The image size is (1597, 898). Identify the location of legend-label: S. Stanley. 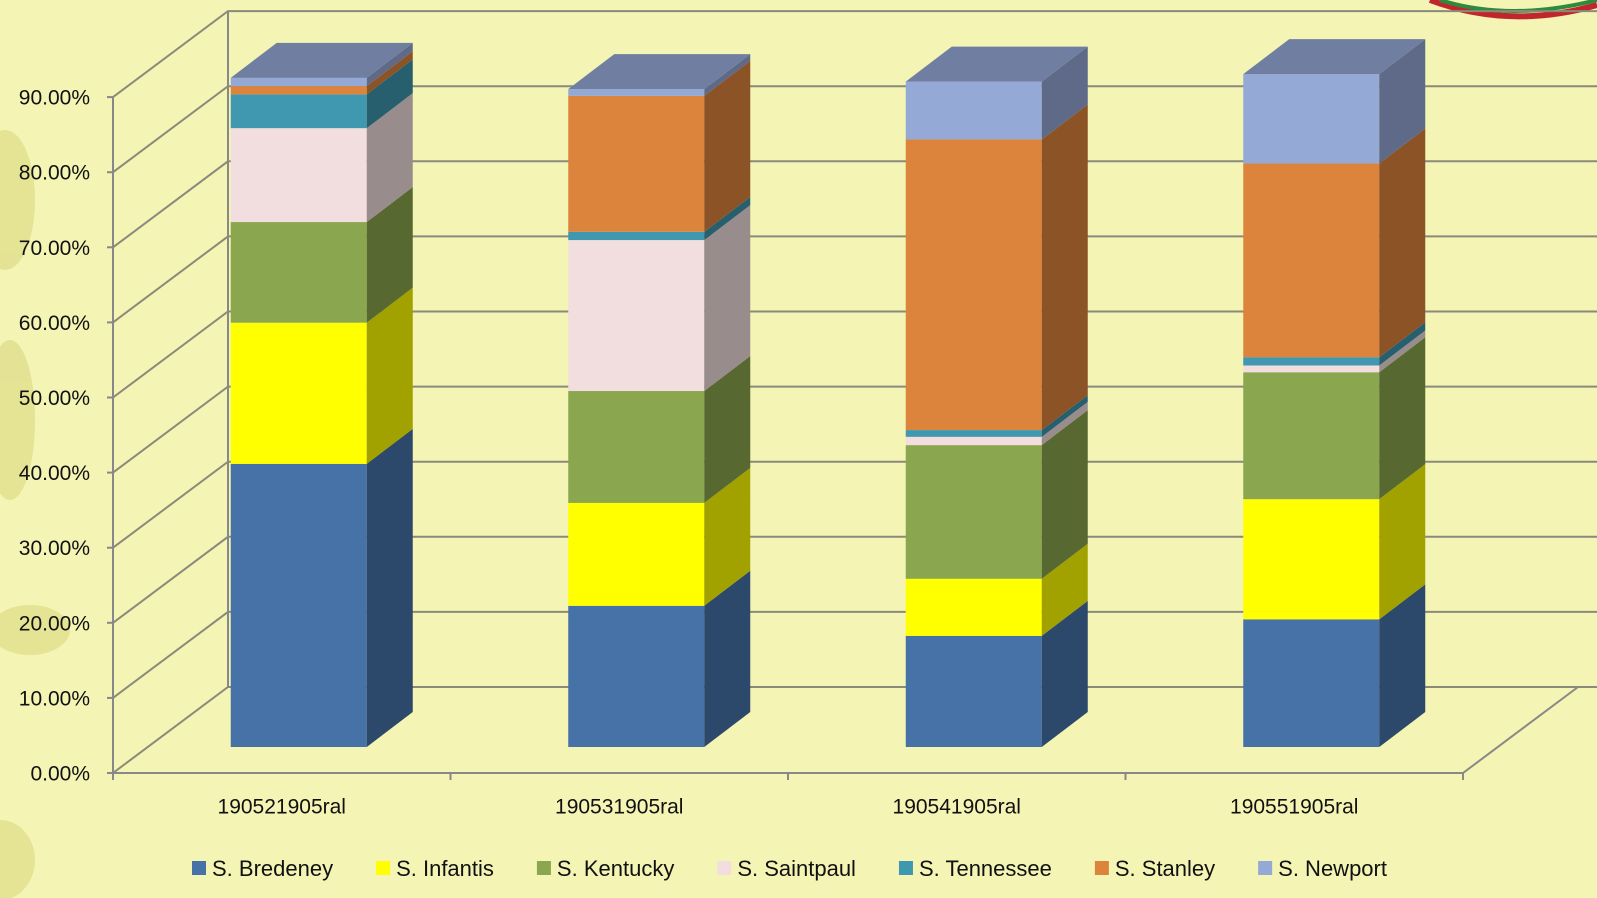
(1165, 868).